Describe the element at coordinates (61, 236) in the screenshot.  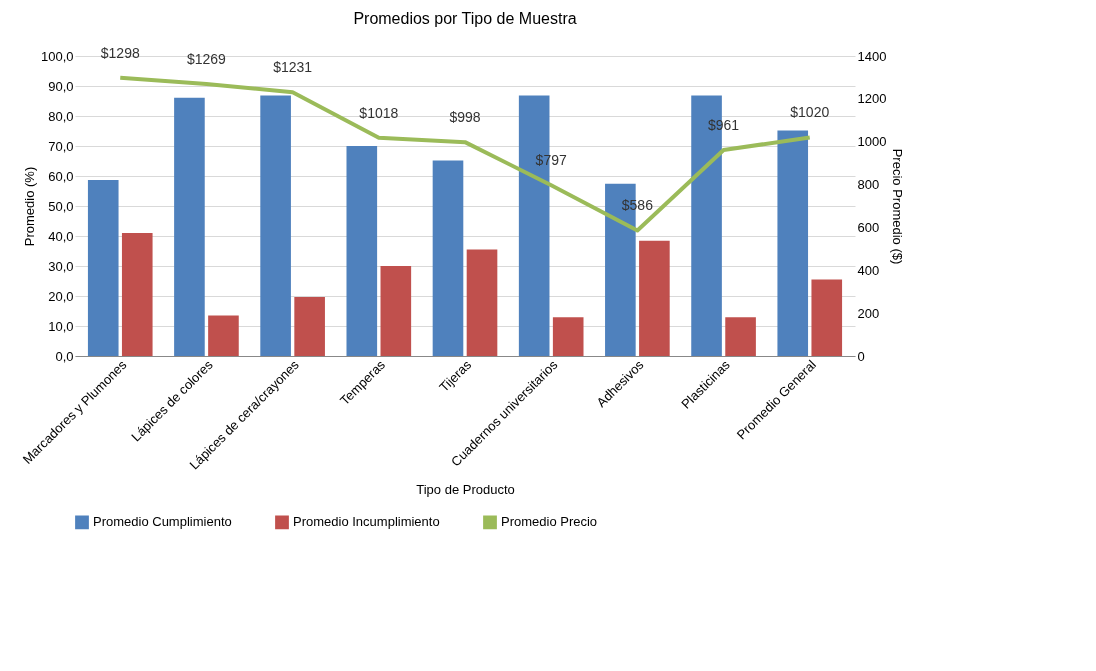
I see `y-tick-label: 40,0` at that location.